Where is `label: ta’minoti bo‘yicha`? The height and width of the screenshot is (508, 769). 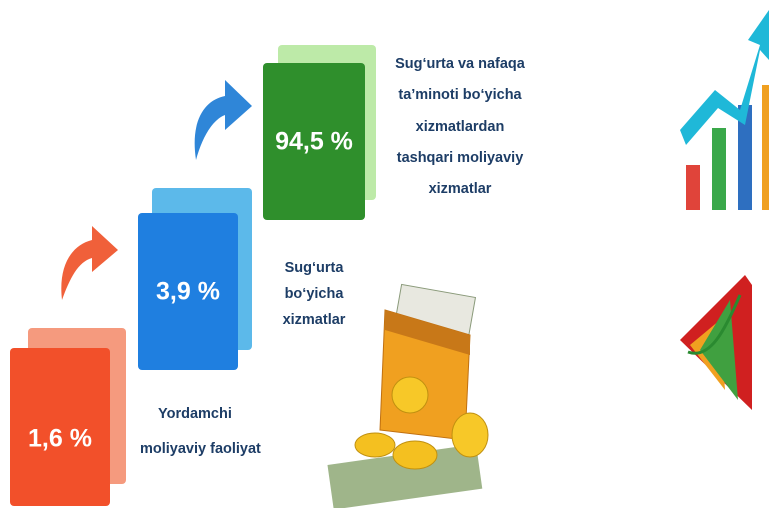 label: ta’minoti bo‘yicha is located at coordinates (460, 95).